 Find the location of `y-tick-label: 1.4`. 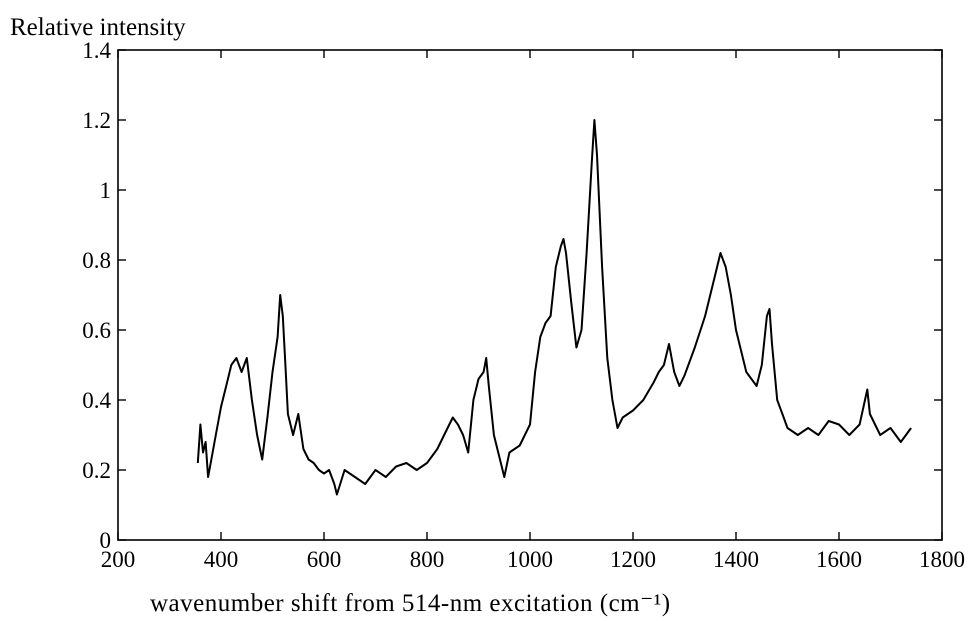

y-tick-label: 1.4 is located at coordinates (96, 50).